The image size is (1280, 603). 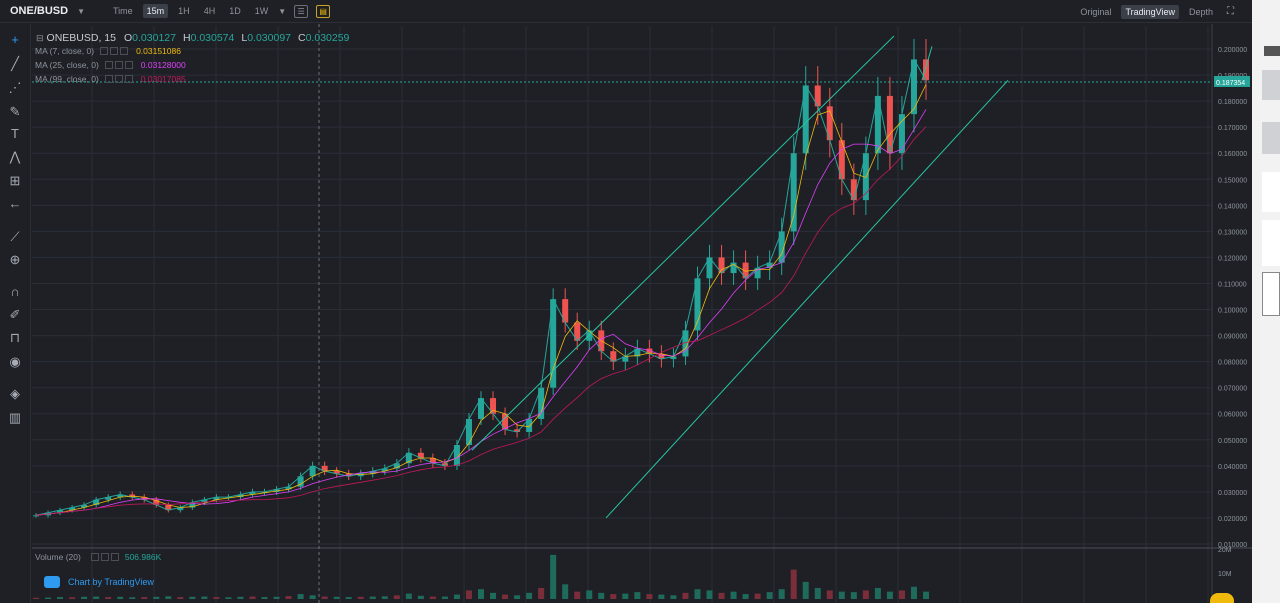 I want to click on crosshair-icon: +, so click(x=15, y=39).